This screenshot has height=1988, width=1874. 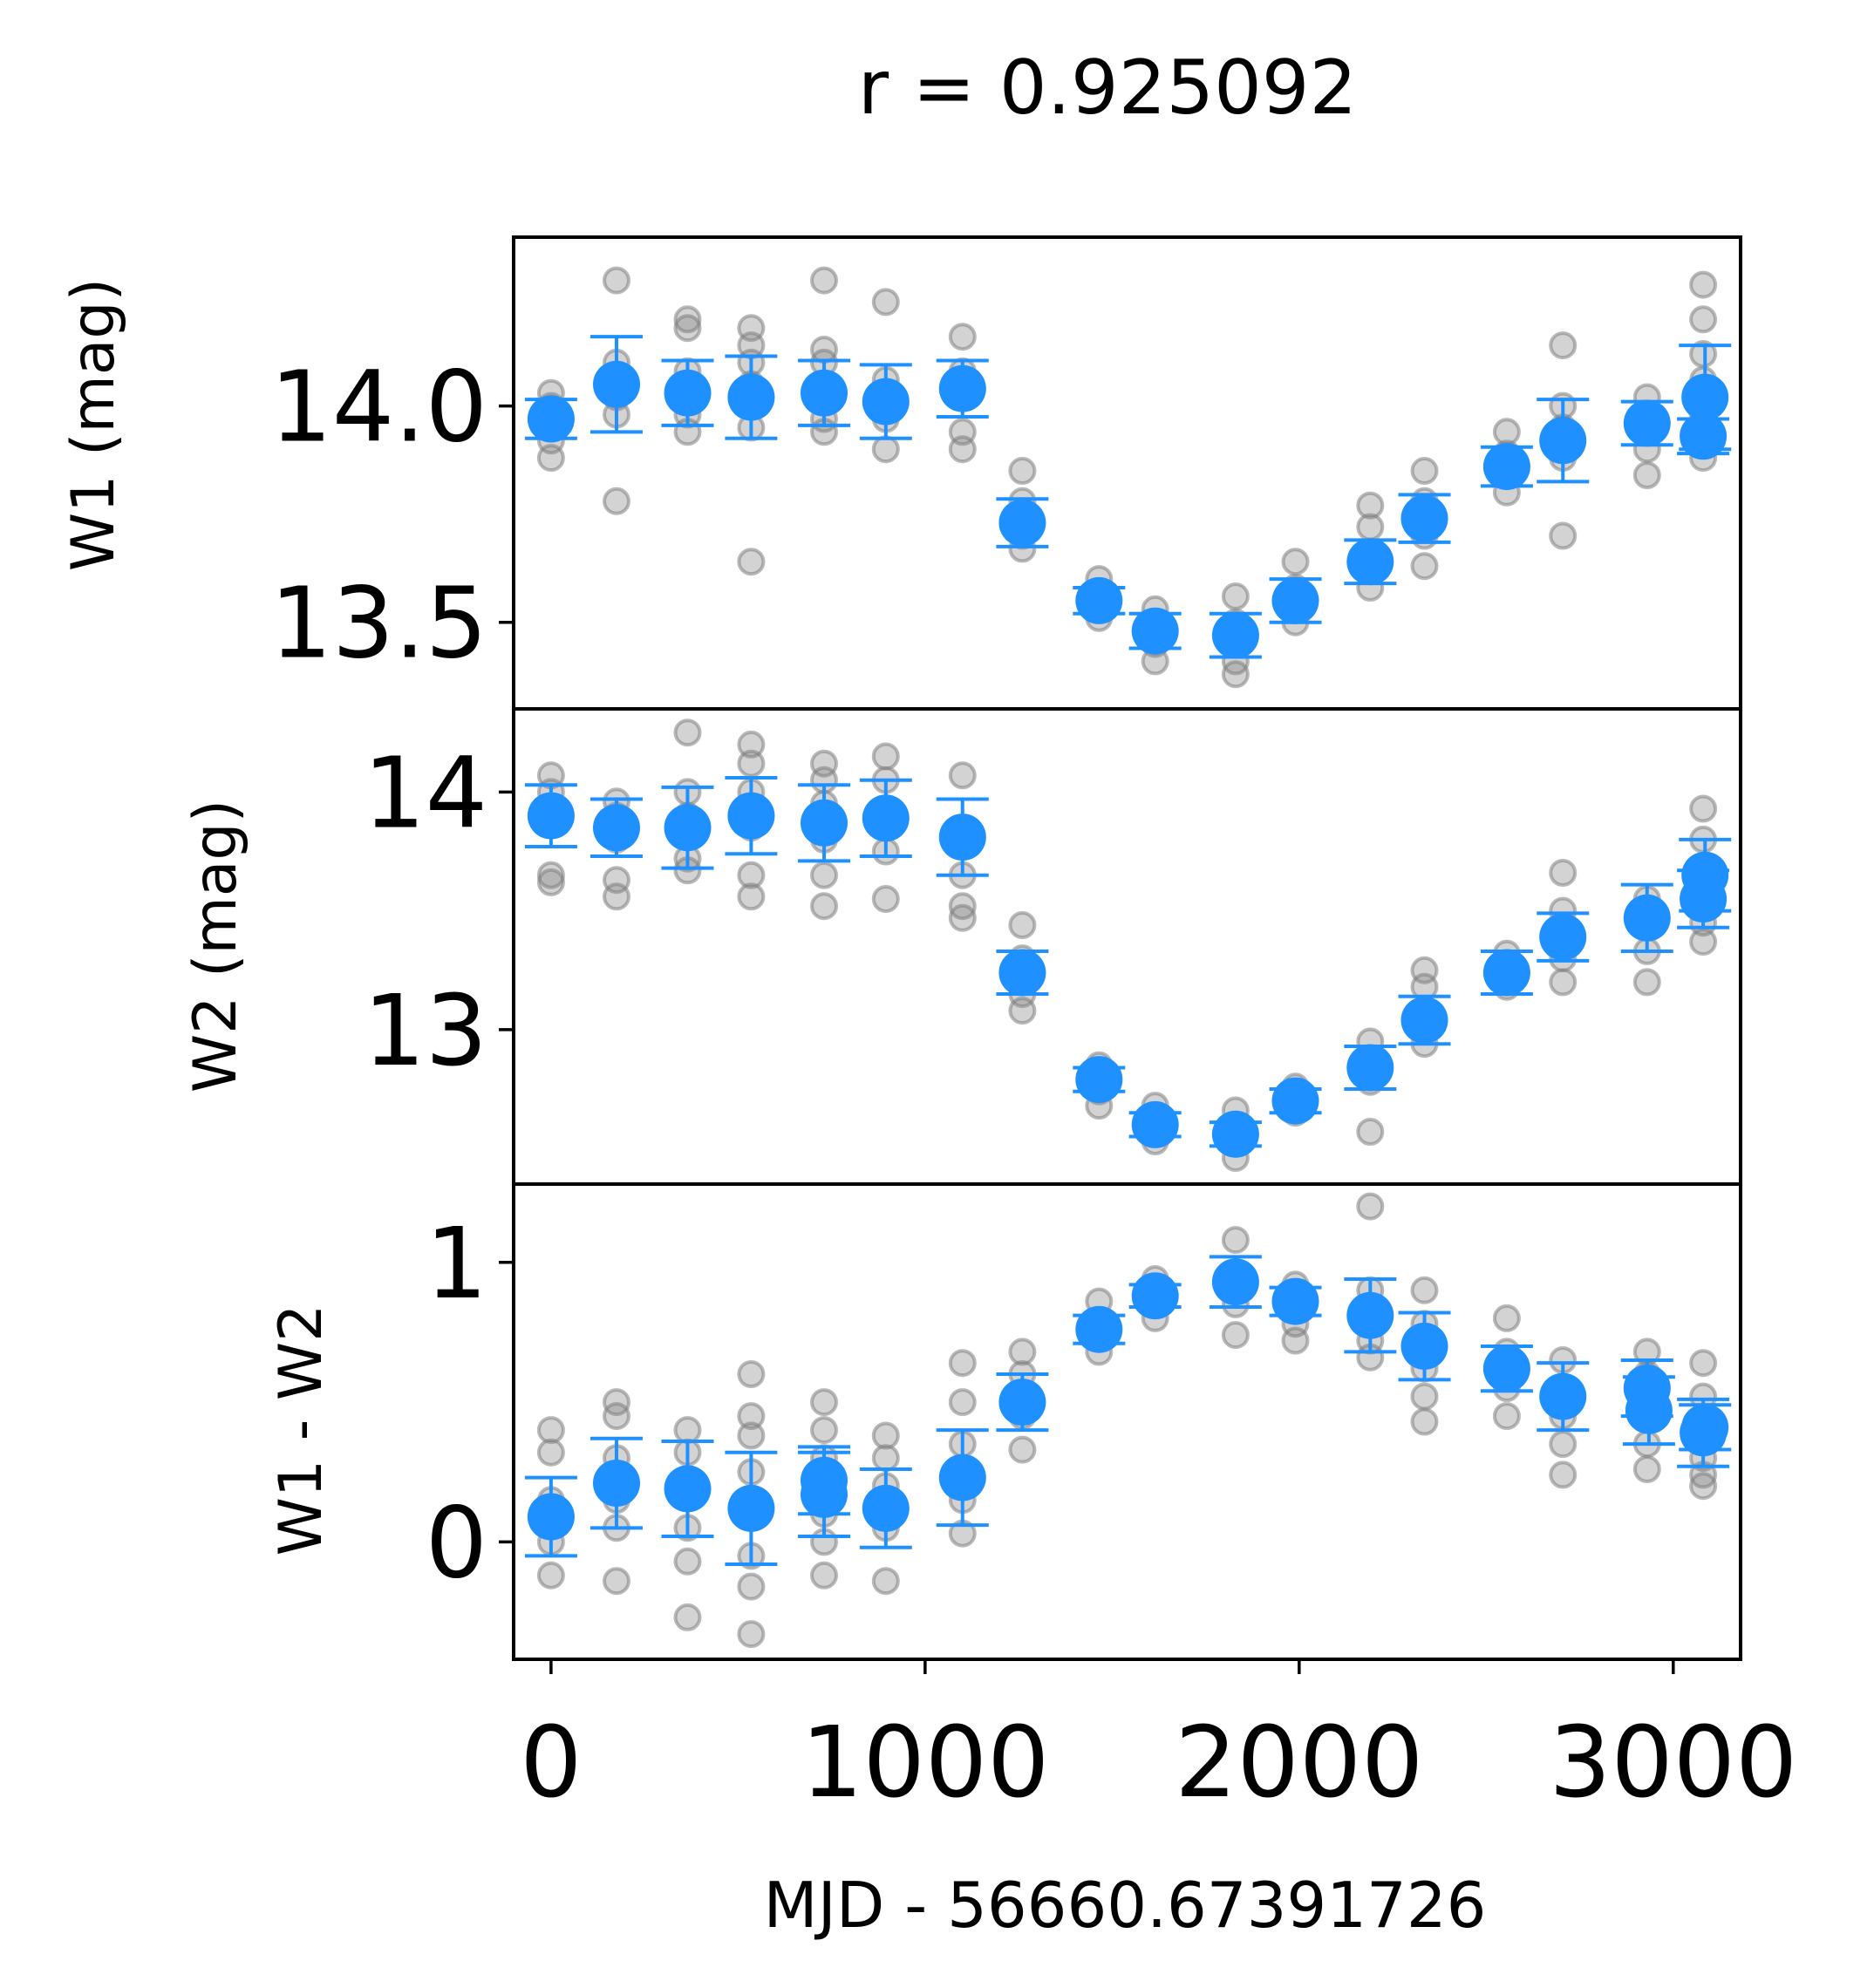 I want to click on xtick-label: 2000, so click(x=1299, y=1763).